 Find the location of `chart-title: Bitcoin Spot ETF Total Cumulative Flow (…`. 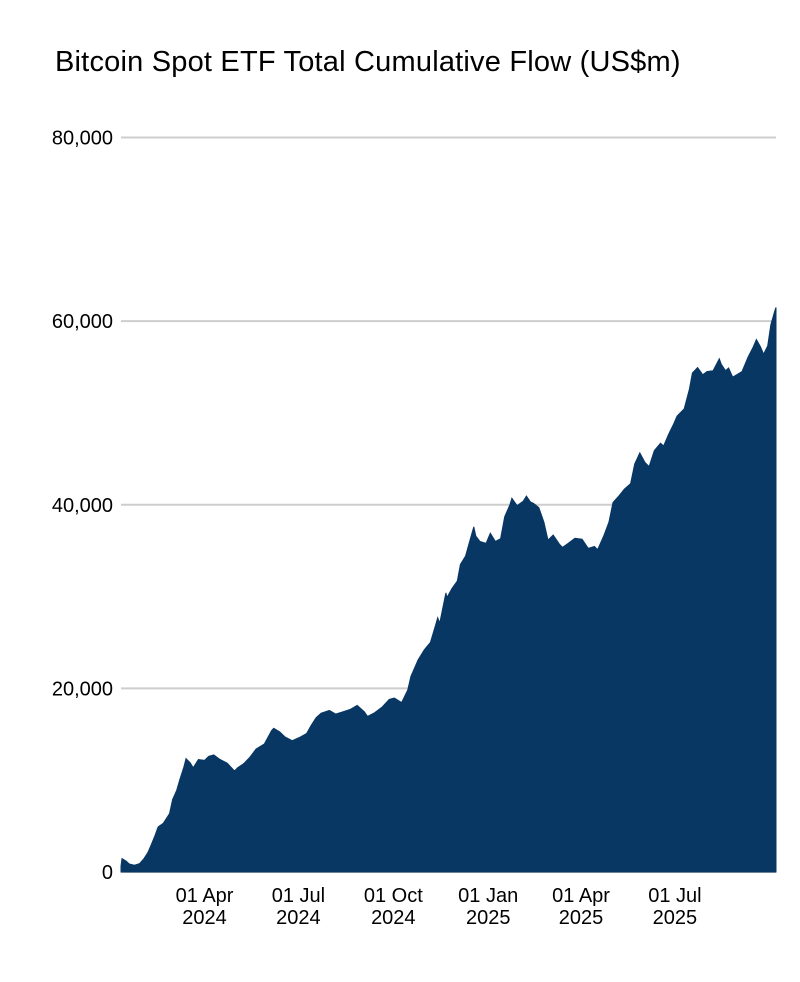

chart-title: Bitcoin Spot ETF Total Cumulative Flow (… is located at coordinates (368, 62).